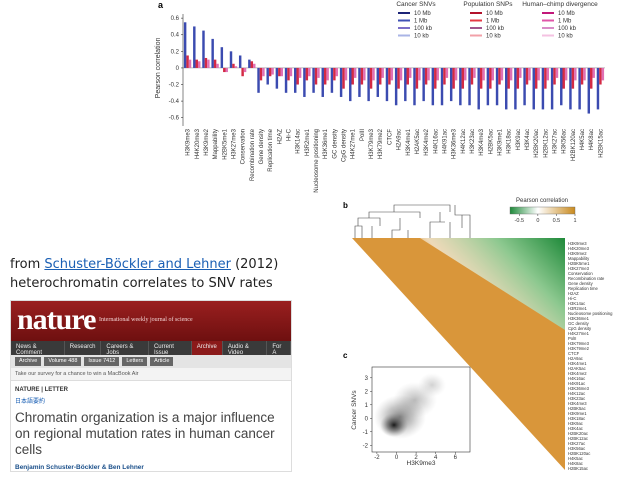 Image resolution: width=638 pixels, height=479 pixels. I want to click on x-tick-label: CpG density, so click(345, 145).